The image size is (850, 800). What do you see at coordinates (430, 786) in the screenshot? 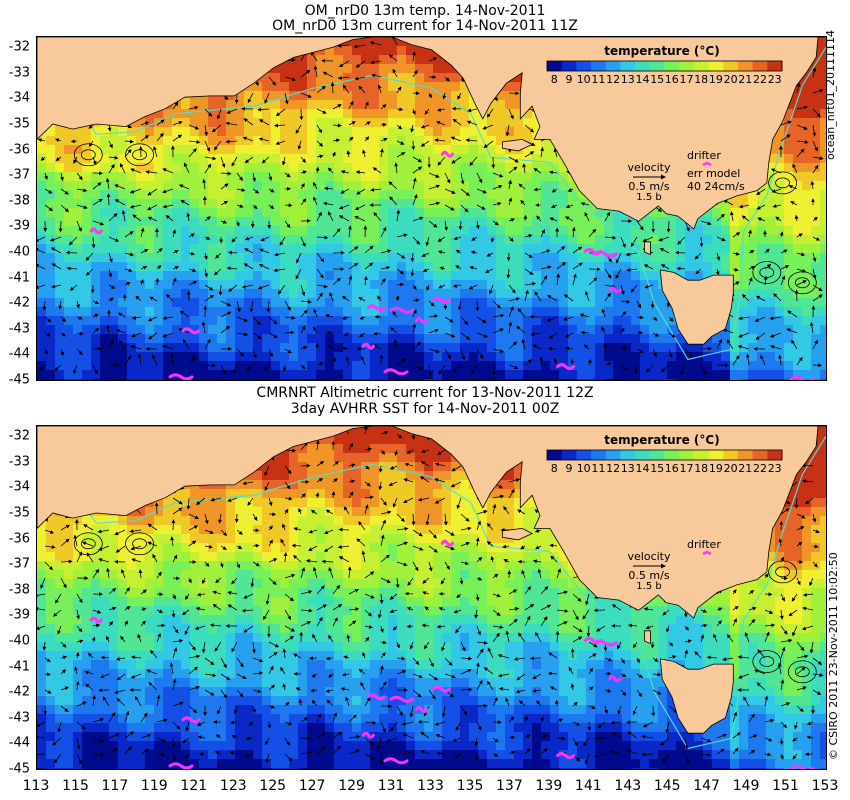
I see `longitude-tick-label: 133` at bounding box center [430, 786].